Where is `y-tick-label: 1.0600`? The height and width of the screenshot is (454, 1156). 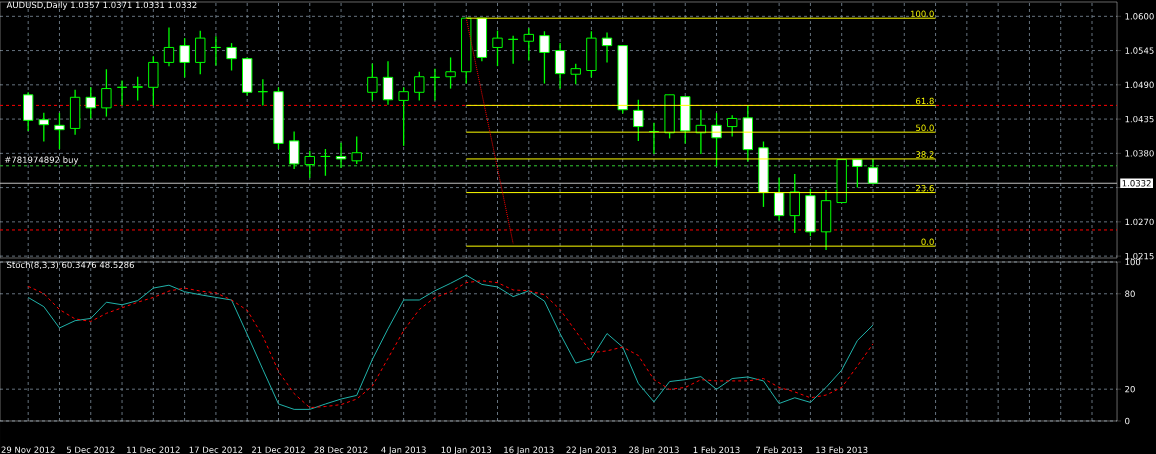
y-tick-label: 1.0600 is located at coordinates (1139, 16).